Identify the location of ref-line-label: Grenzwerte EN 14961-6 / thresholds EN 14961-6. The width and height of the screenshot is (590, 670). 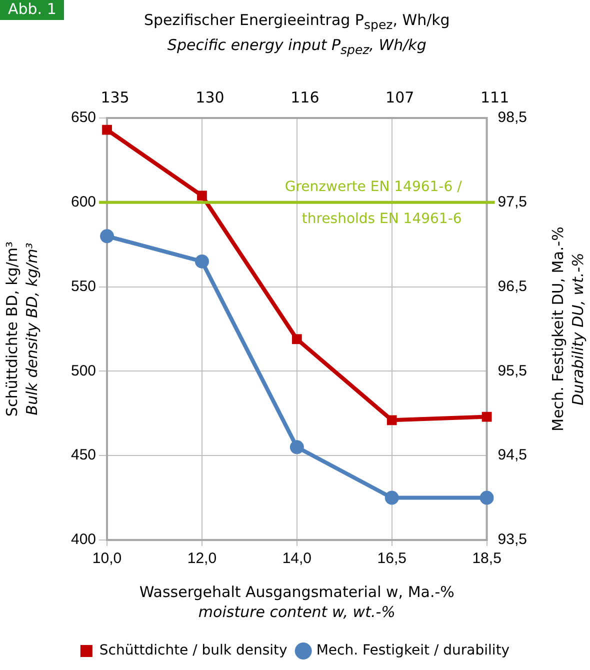
(373, 203).